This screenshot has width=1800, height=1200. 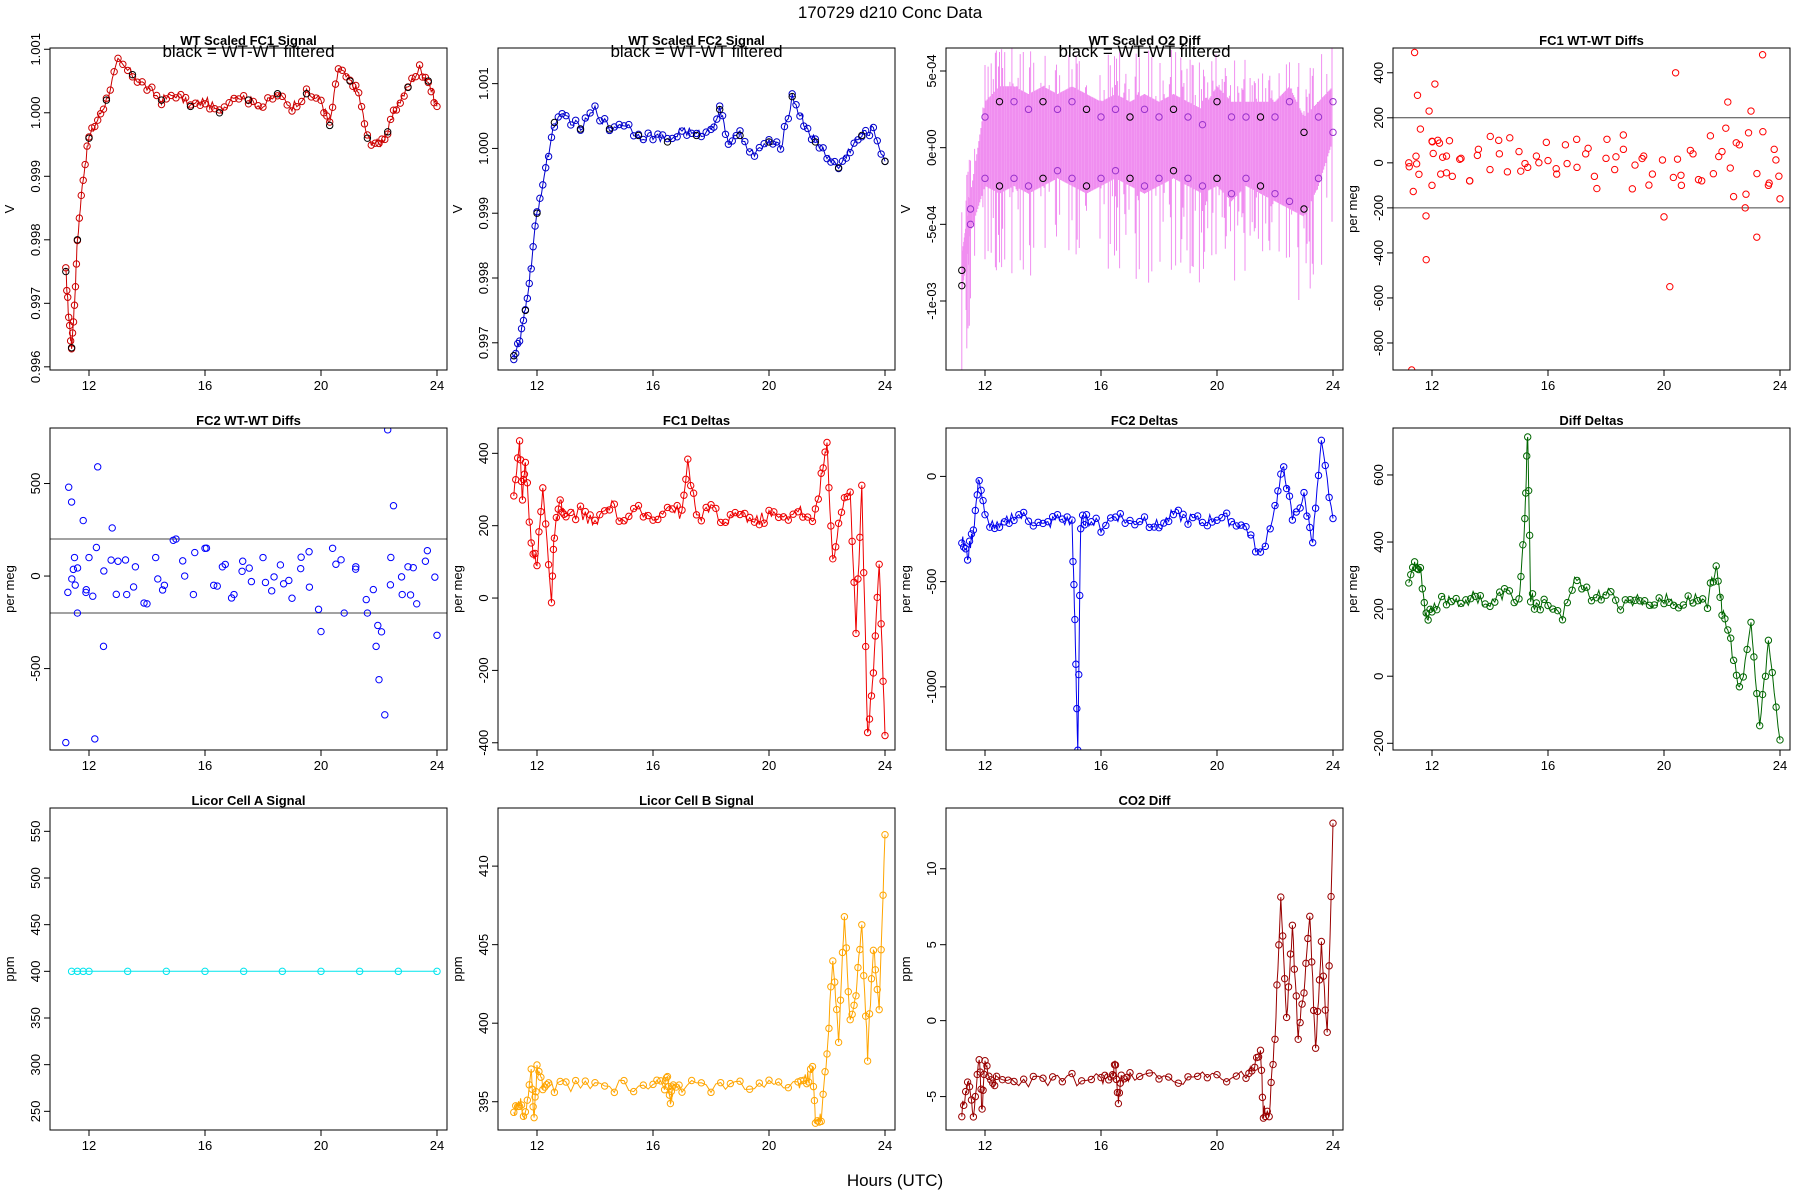 I want to click on panel-title: FC1 WT-WT Diffs, so click(x=1591, y=40).